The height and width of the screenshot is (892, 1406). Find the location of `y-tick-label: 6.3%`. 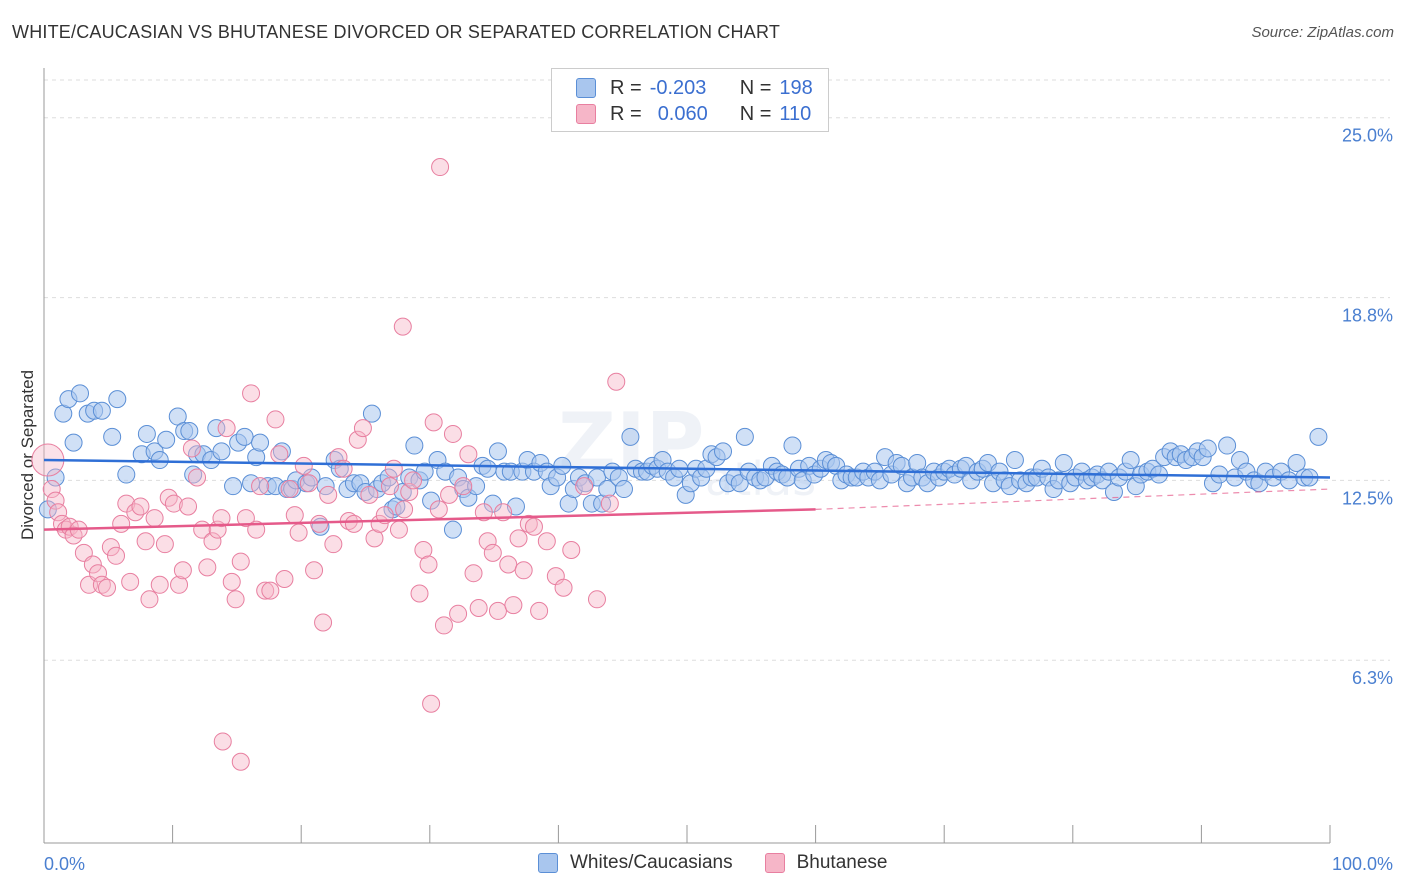

y-tick-label: 6.3% is located at coordinates (1372, 678).